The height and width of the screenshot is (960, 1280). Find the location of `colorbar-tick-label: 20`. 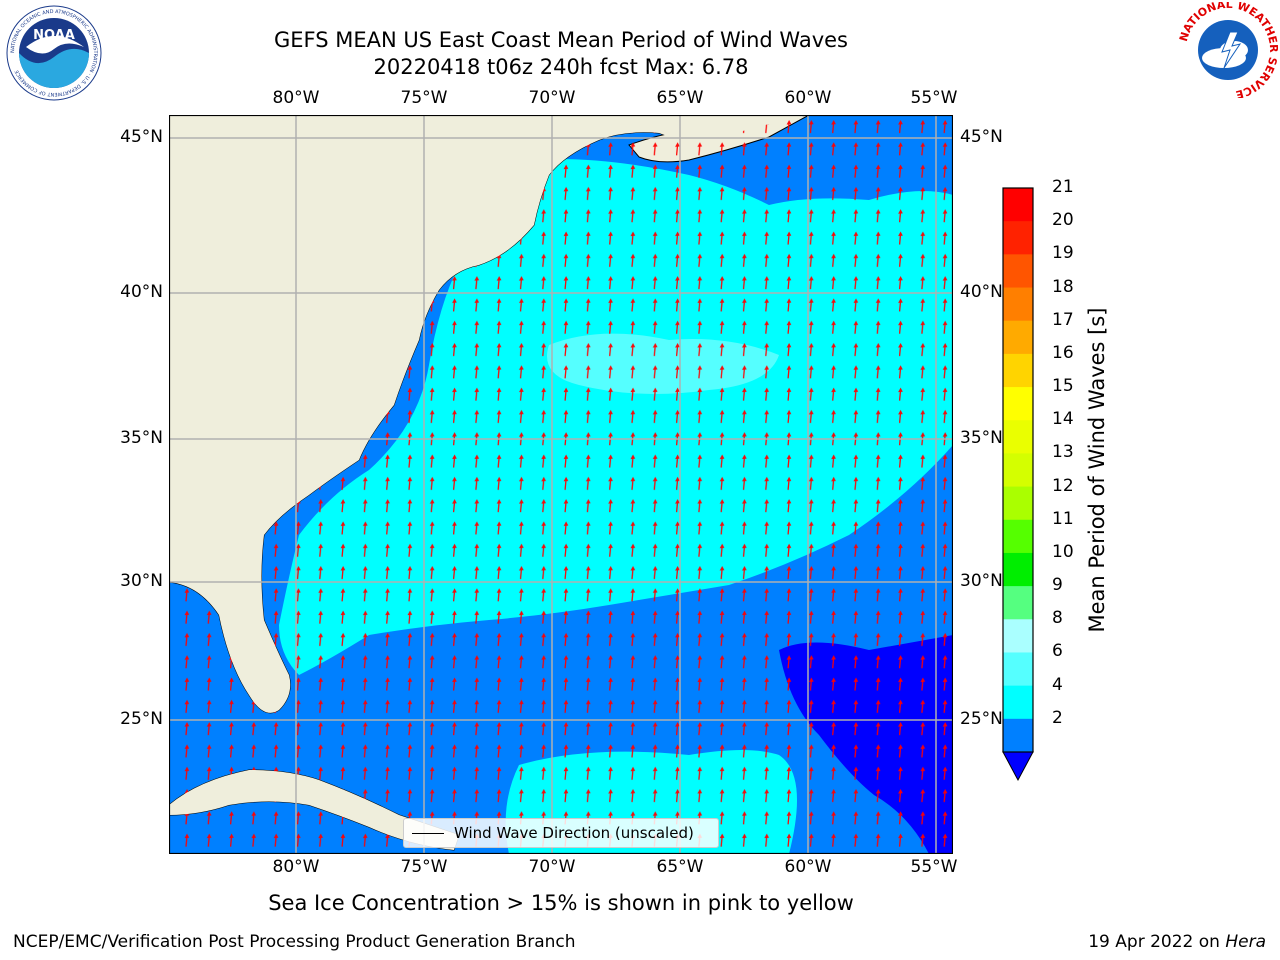

colorbar-tick-label: 20 is located at coordinates (1063, 220).